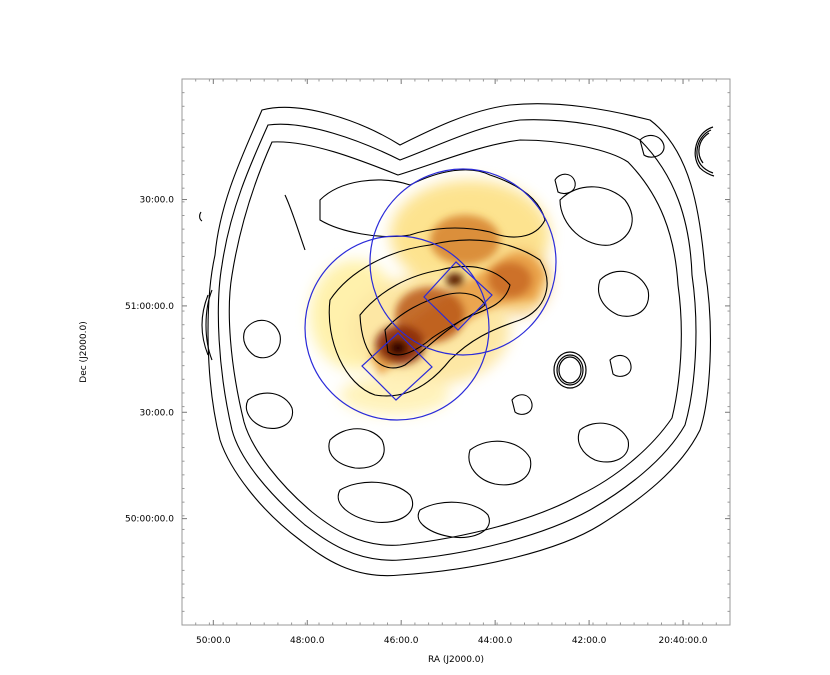 Image resolution: width=830 pixels, height=675 pixels. What do you see at coordinates (704, 151) in the screenshot?
I see `crescent-source` at bounding box center [704, 151].